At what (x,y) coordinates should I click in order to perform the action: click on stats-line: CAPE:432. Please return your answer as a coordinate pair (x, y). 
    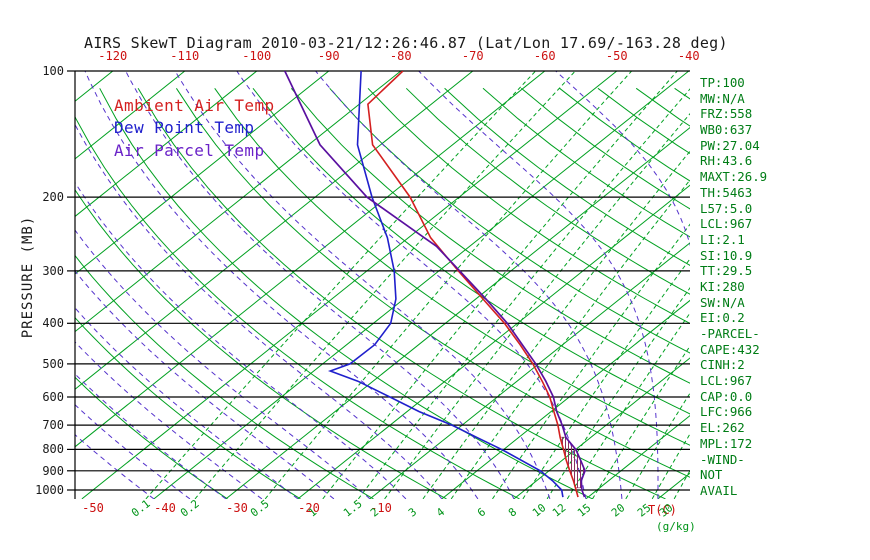
    Looking at the image, I should click on (730, 349).